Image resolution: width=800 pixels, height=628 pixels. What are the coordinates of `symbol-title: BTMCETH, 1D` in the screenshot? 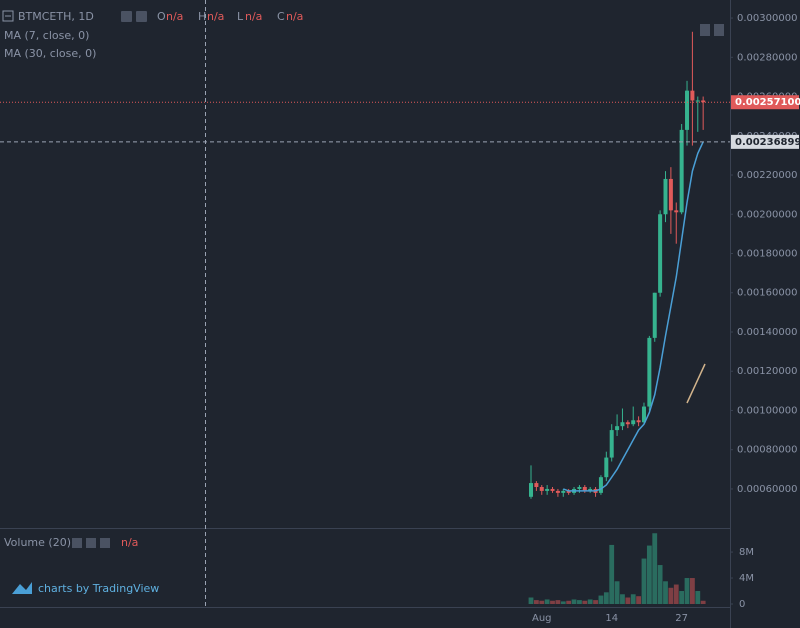 It's located at (56, 16).